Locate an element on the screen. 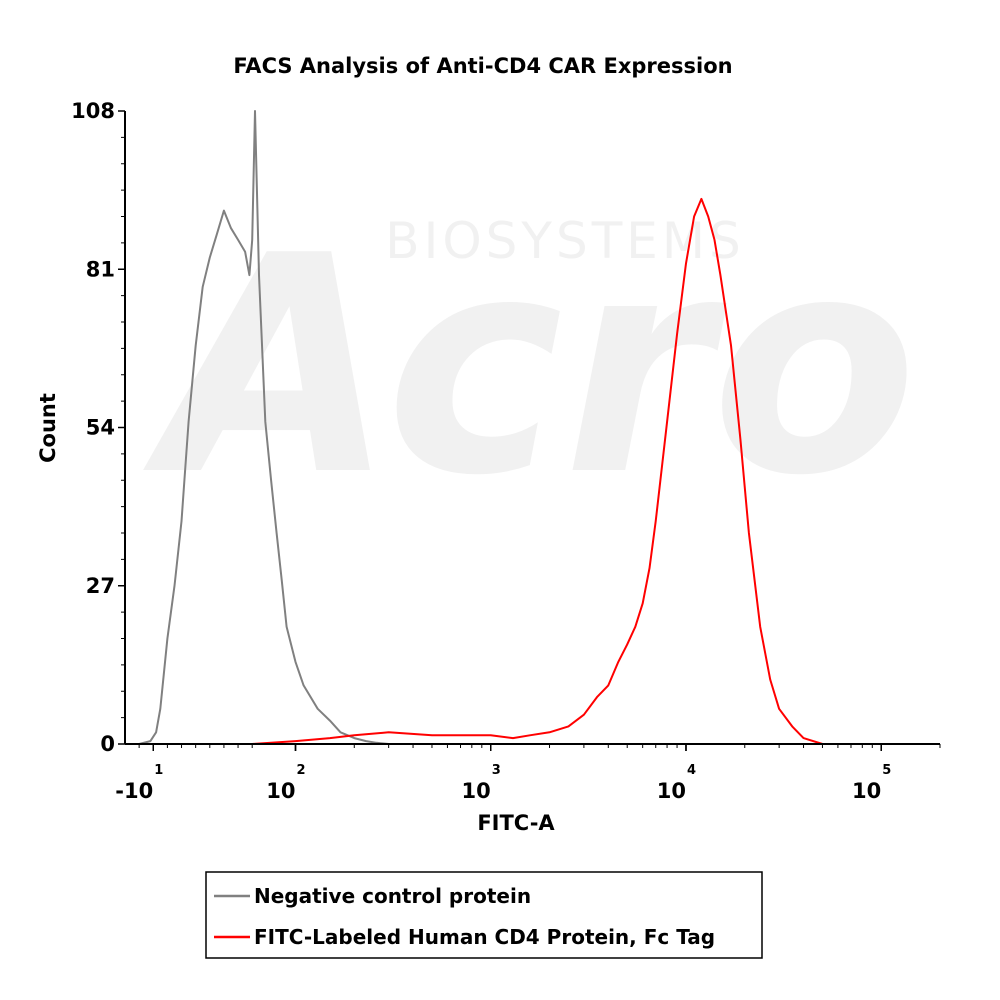 The image size is (1000, 1000). x-axis-label: FITC-A is located at coordinates (516, 823).